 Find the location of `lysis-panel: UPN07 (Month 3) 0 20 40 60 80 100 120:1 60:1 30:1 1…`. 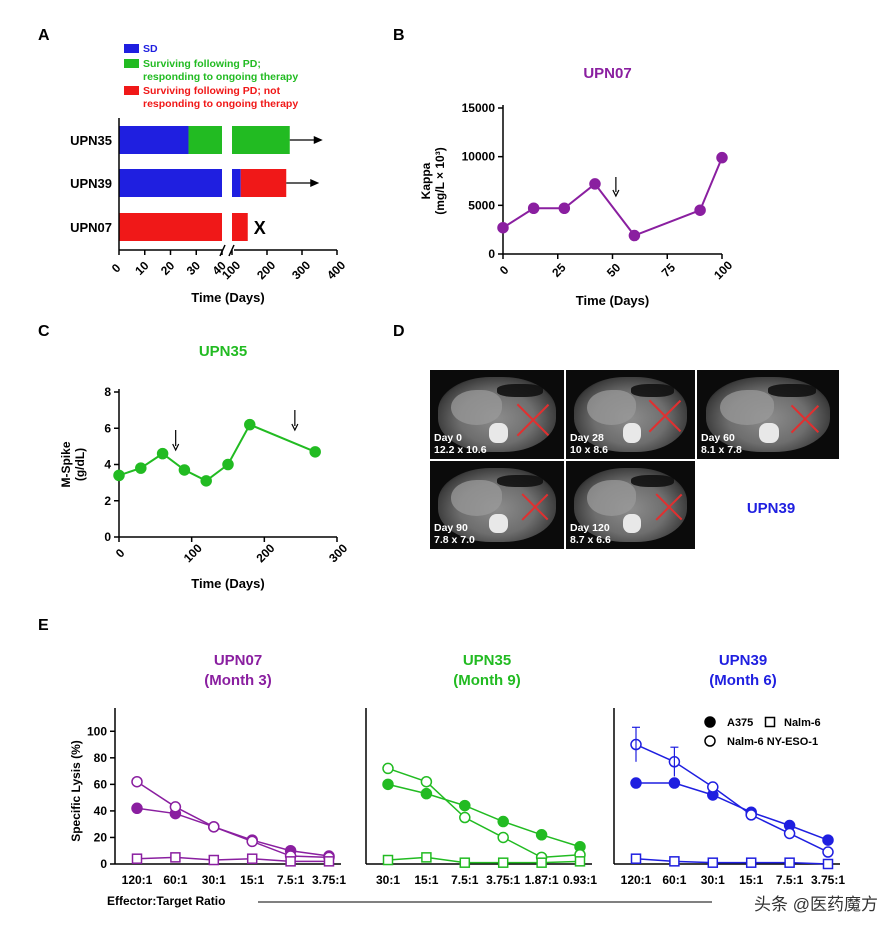

lysis-panel: UPN07 (Month 3) 0 20 40 60 80 100 120:1 60:1 30:1 1… is located at coordinates (216, 769).